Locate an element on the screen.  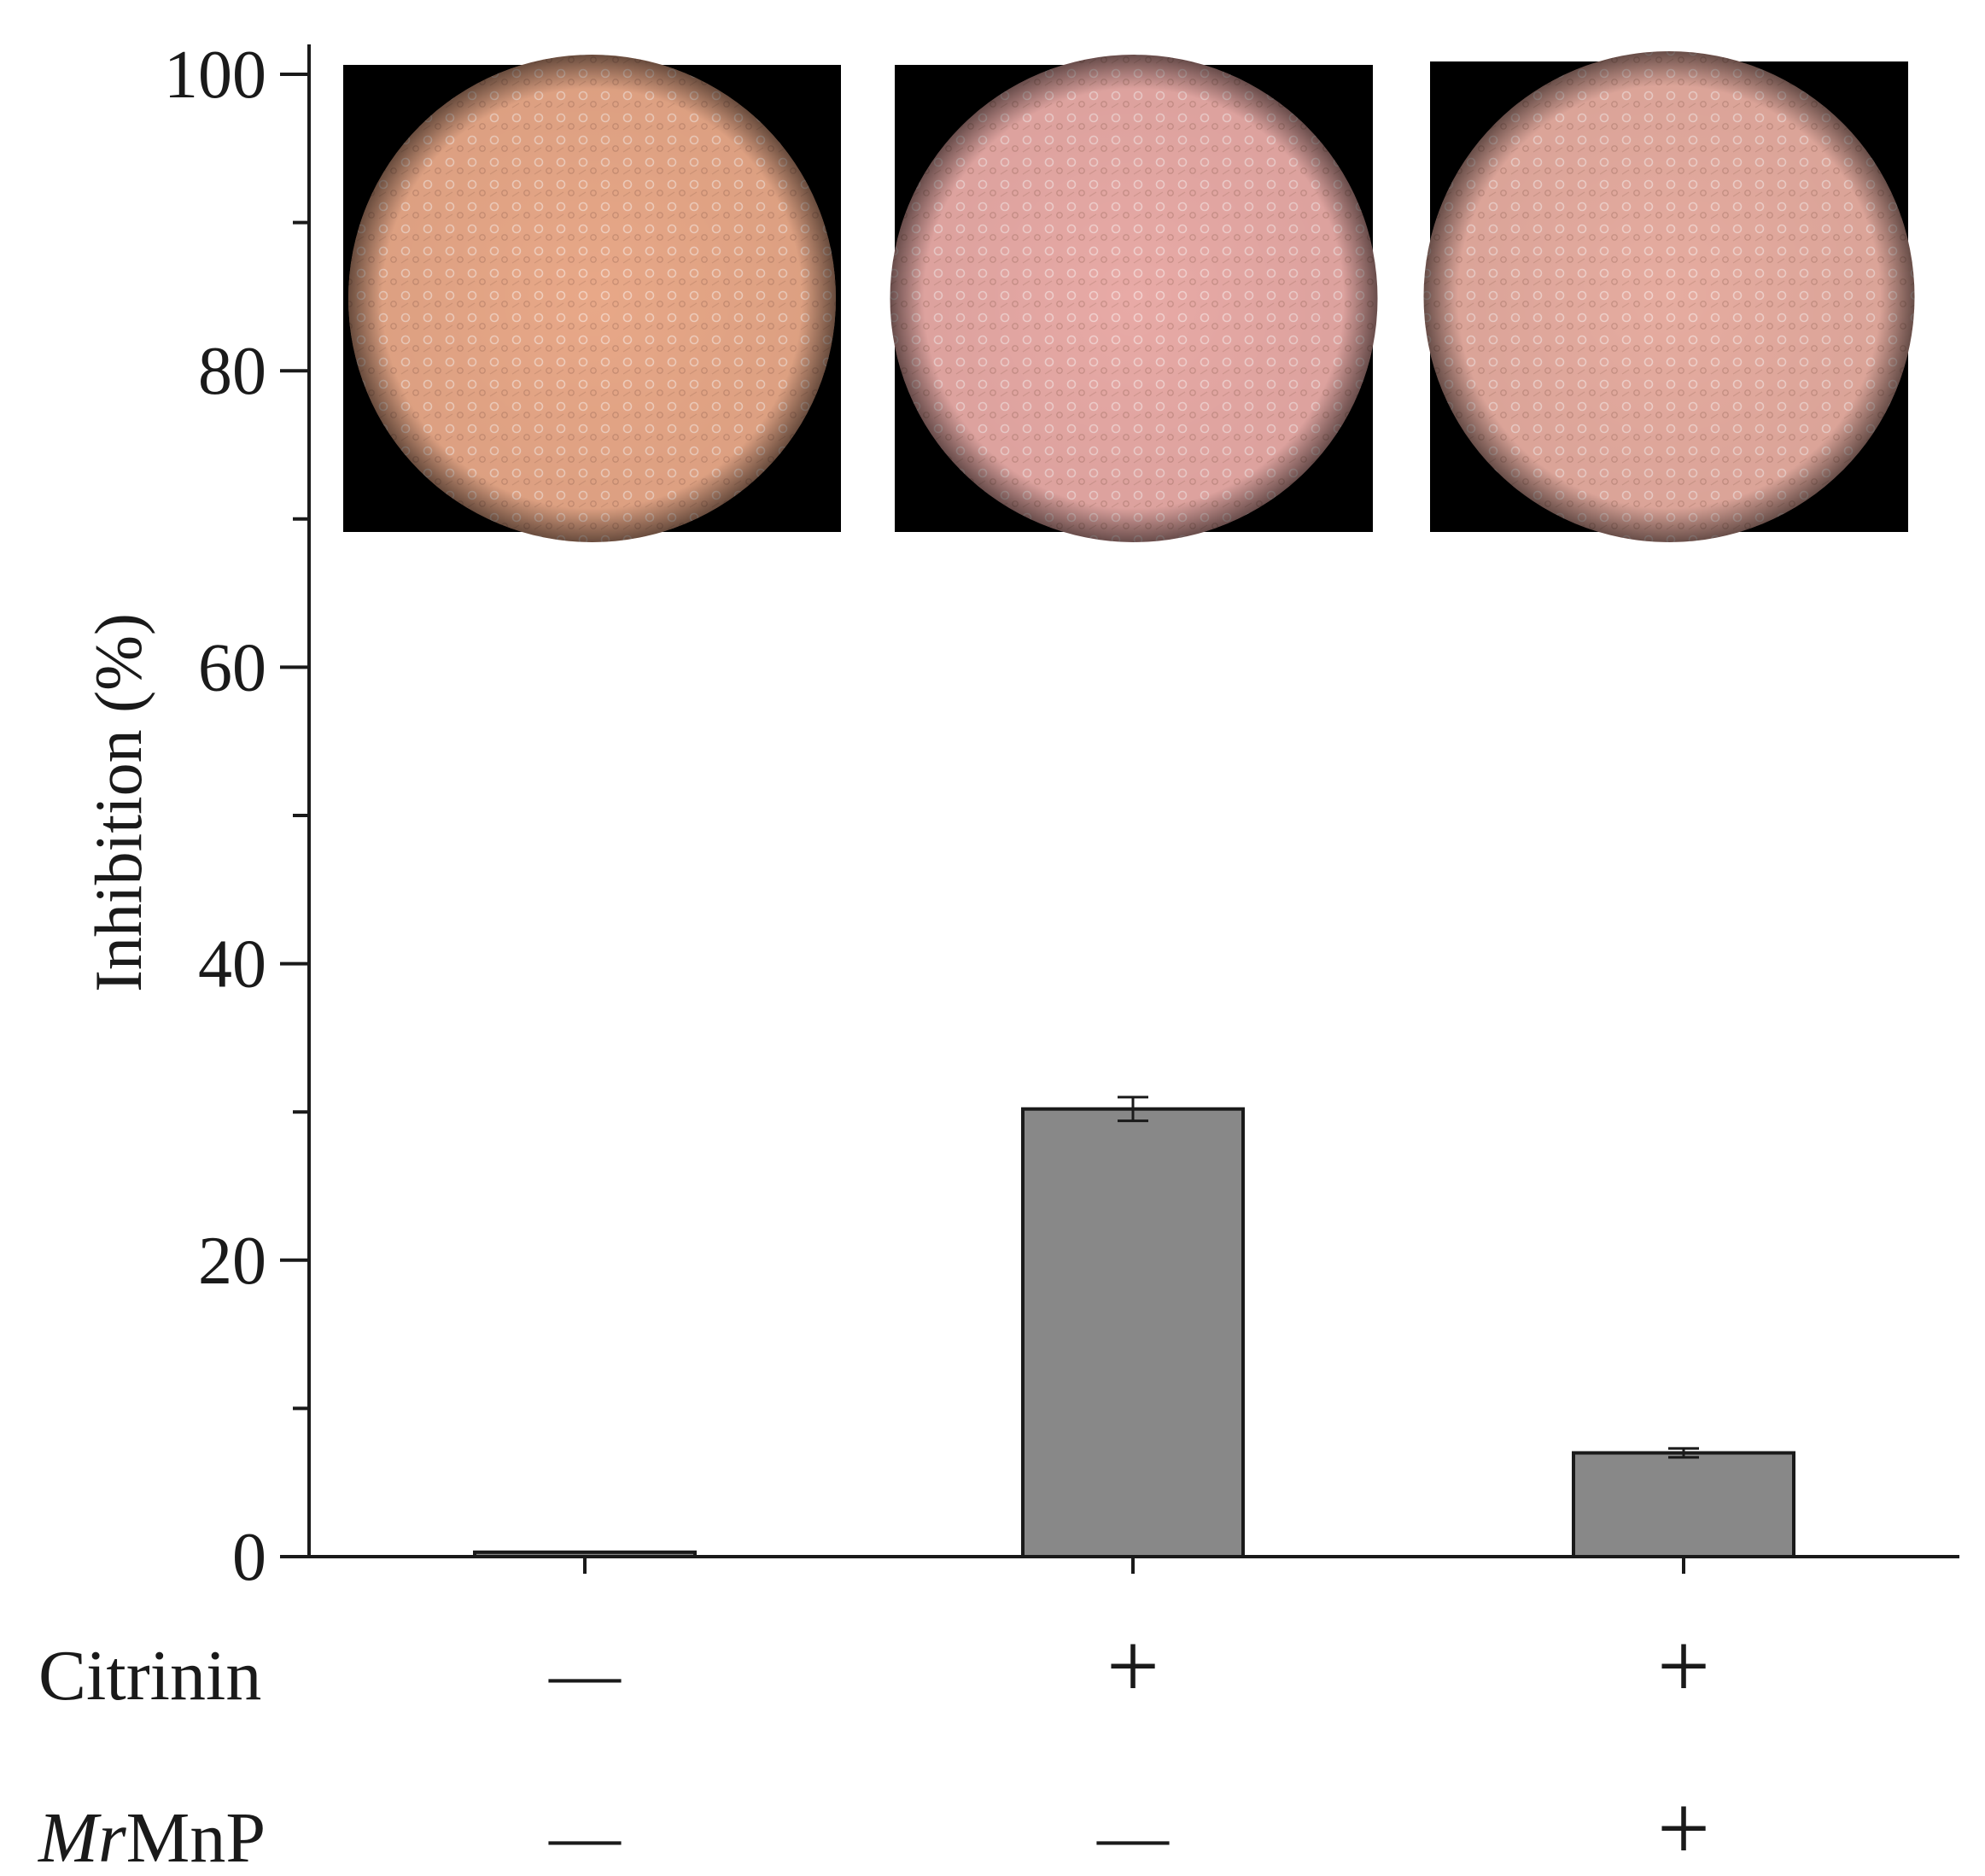
y-tick-label: 40 is located at coordinates (232, 964).